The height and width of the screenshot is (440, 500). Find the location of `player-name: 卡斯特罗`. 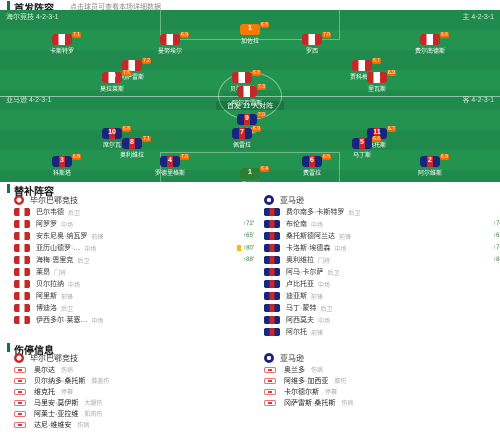

player-name: 卡斯特罗 is located at coordinates (61, 52).